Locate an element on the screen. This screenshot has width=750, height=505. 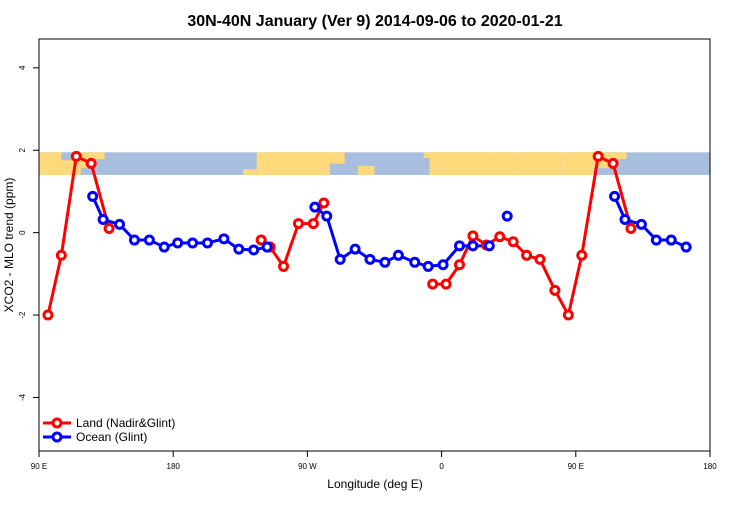
y-tick-label: 2 is located at coordinates (22, 149).